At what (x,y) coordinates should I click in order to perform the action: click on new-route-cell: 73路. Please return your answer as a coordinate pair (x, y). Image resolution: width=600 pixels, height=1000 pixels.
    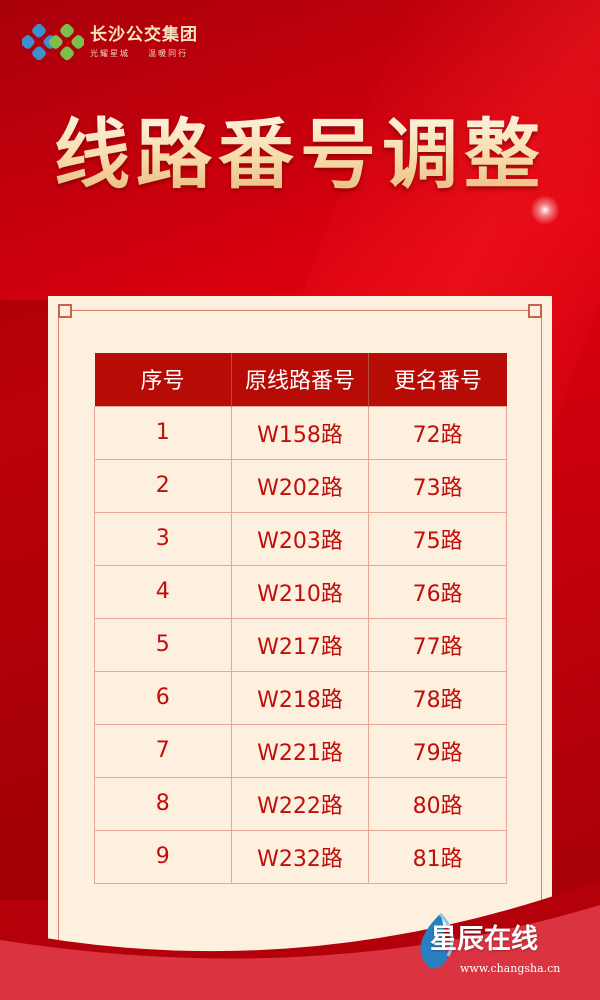
    Looking at the image, I should click on (437, 485).